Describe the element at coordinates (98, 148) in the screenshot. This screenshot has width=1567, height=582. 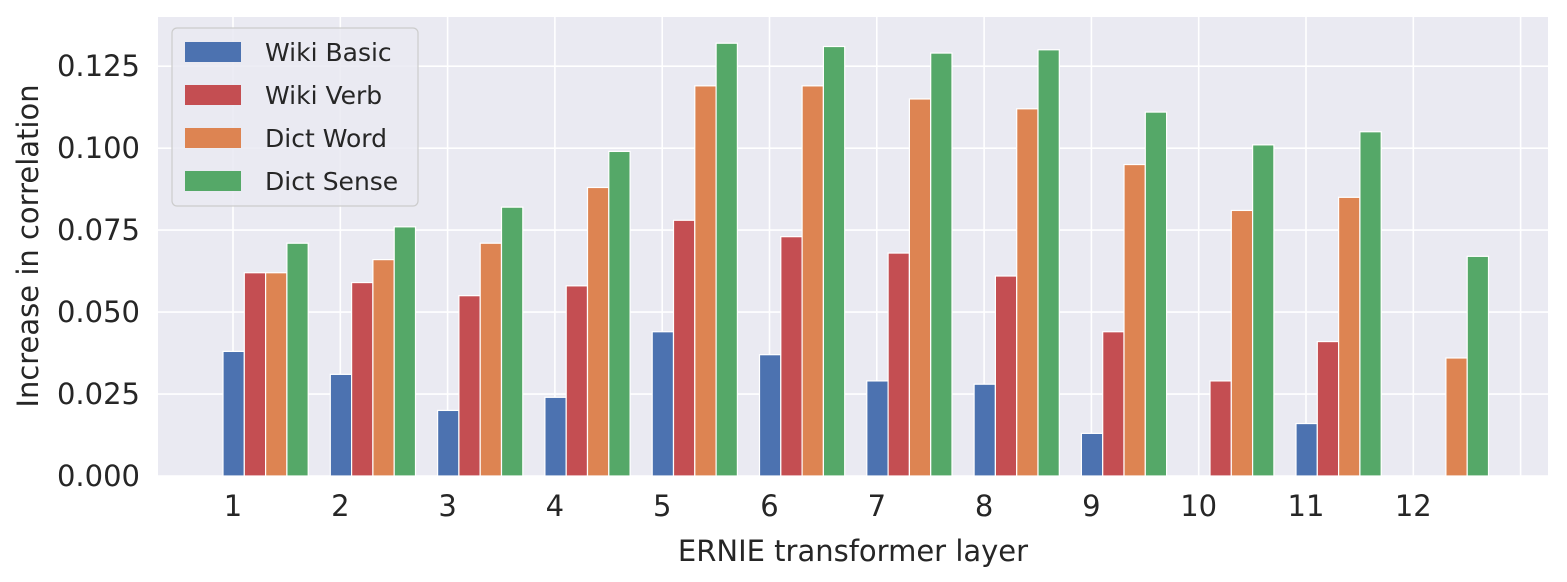
I see `y-tick-label: 0.100` at that location.